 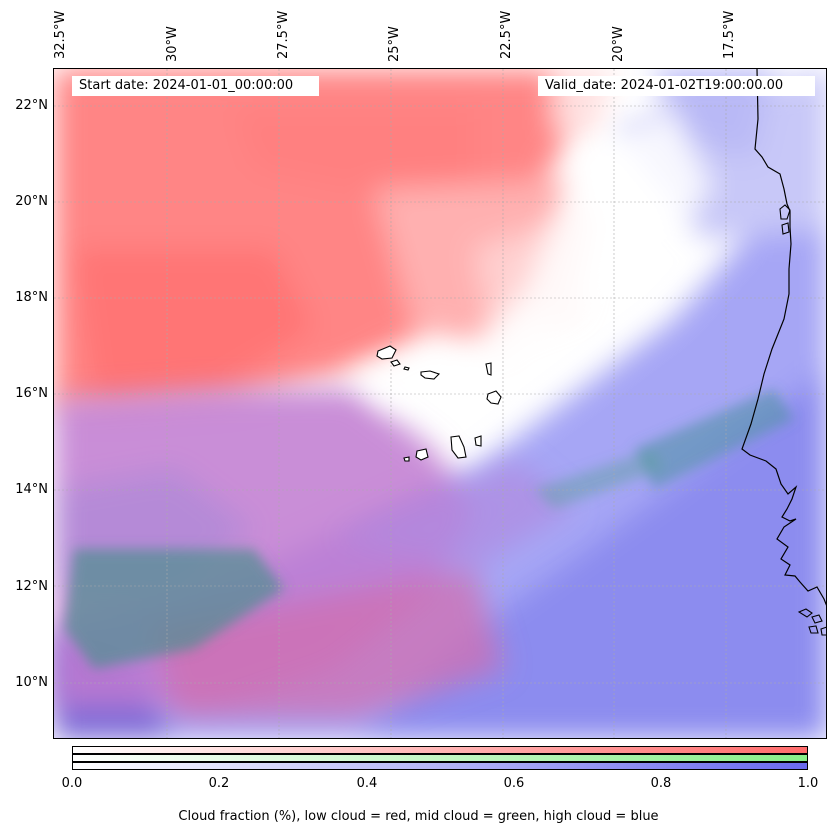 I want to click on lat-label-12n: 12°N, so click(x=31, y=586).